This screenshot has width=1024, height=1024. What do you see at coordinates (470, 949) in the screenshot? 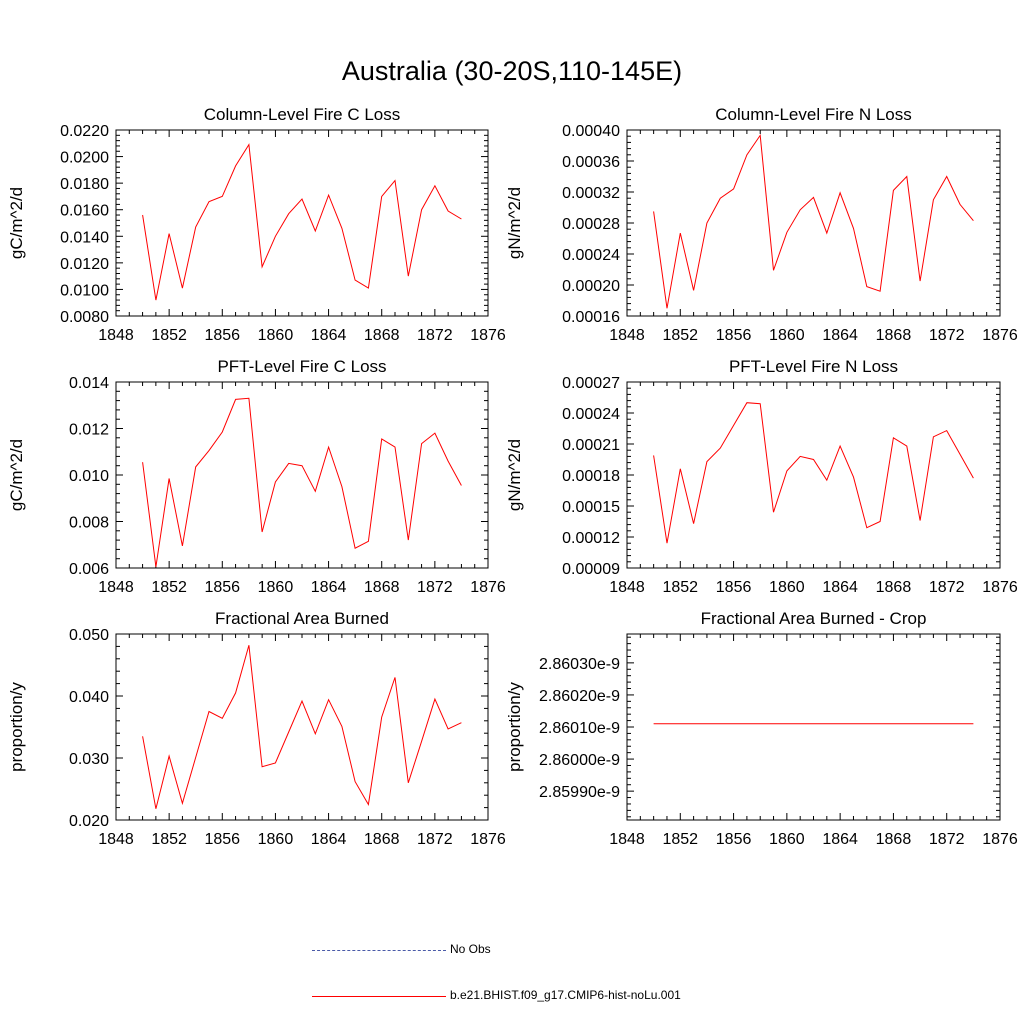
I see `legend-label-obs: No Obs` at bounding box center [470, 949].